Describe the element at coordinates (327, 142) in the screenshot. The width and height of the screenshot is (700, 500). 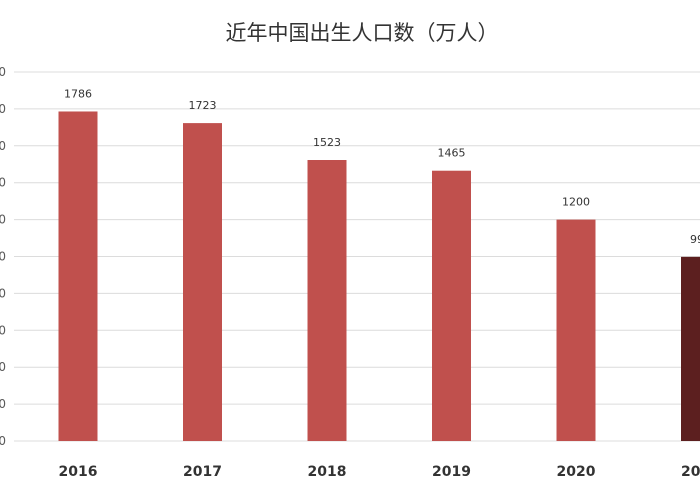
I see `data-label-2018: 1523` at that location.